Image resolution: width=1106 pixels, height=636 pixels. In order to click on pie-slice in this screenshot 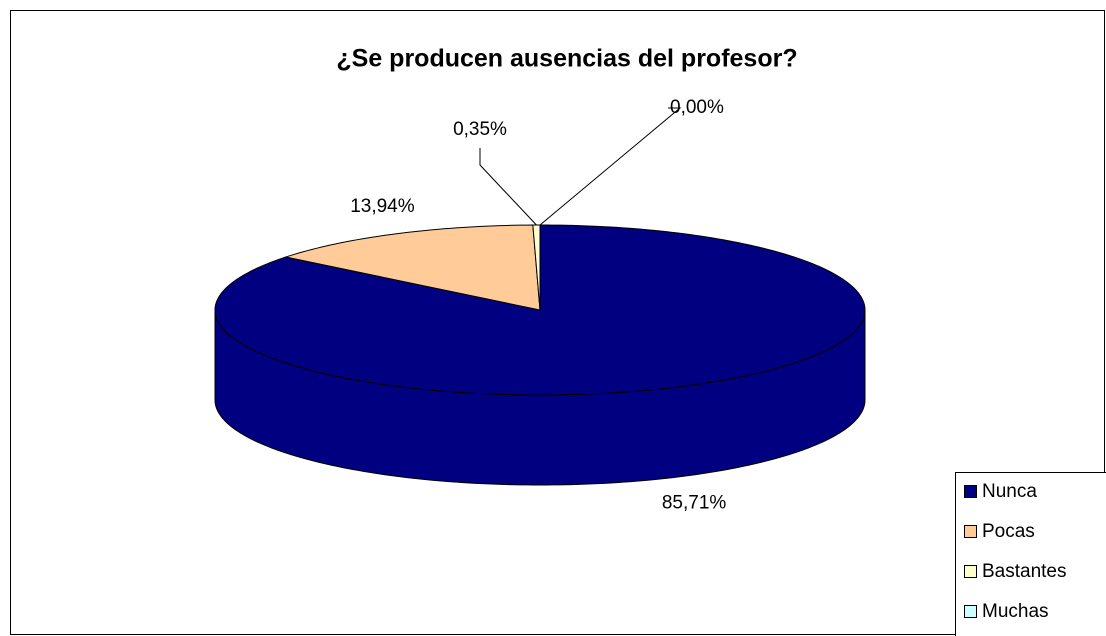, I will do `click(412, 267)`.